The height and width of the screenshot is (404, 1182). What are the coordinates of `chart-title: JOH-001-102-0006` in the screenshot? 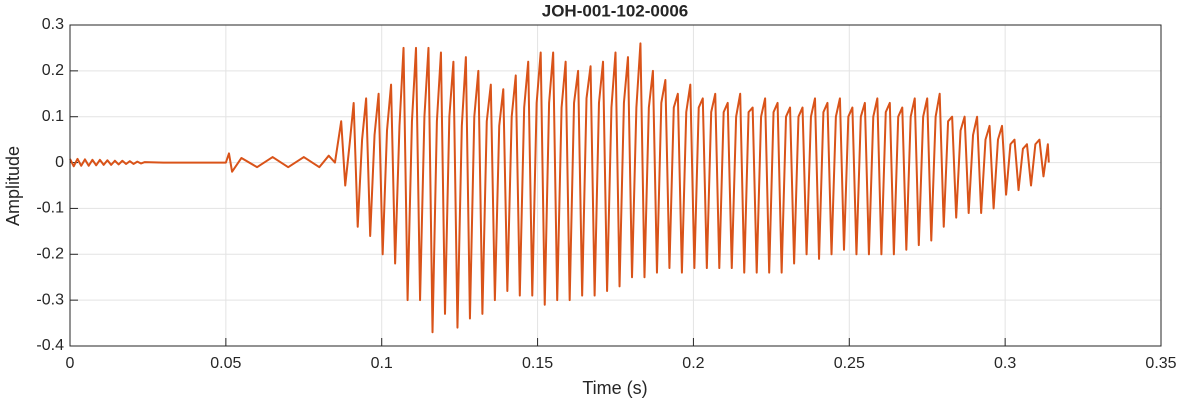 It's located at (615, 10).